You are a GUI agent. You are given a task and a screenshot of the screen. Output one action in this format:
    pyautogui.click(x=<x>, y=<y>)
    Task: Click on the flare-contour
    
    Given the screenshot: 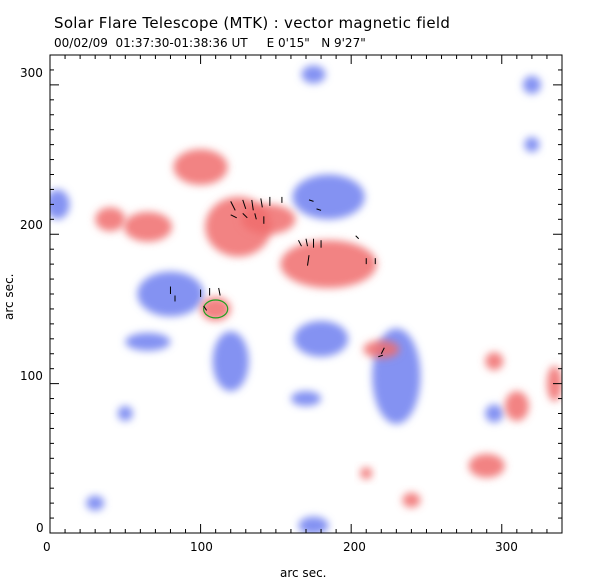 What is the action you would take?
    pyautogui.click(x=216, y=309)
    